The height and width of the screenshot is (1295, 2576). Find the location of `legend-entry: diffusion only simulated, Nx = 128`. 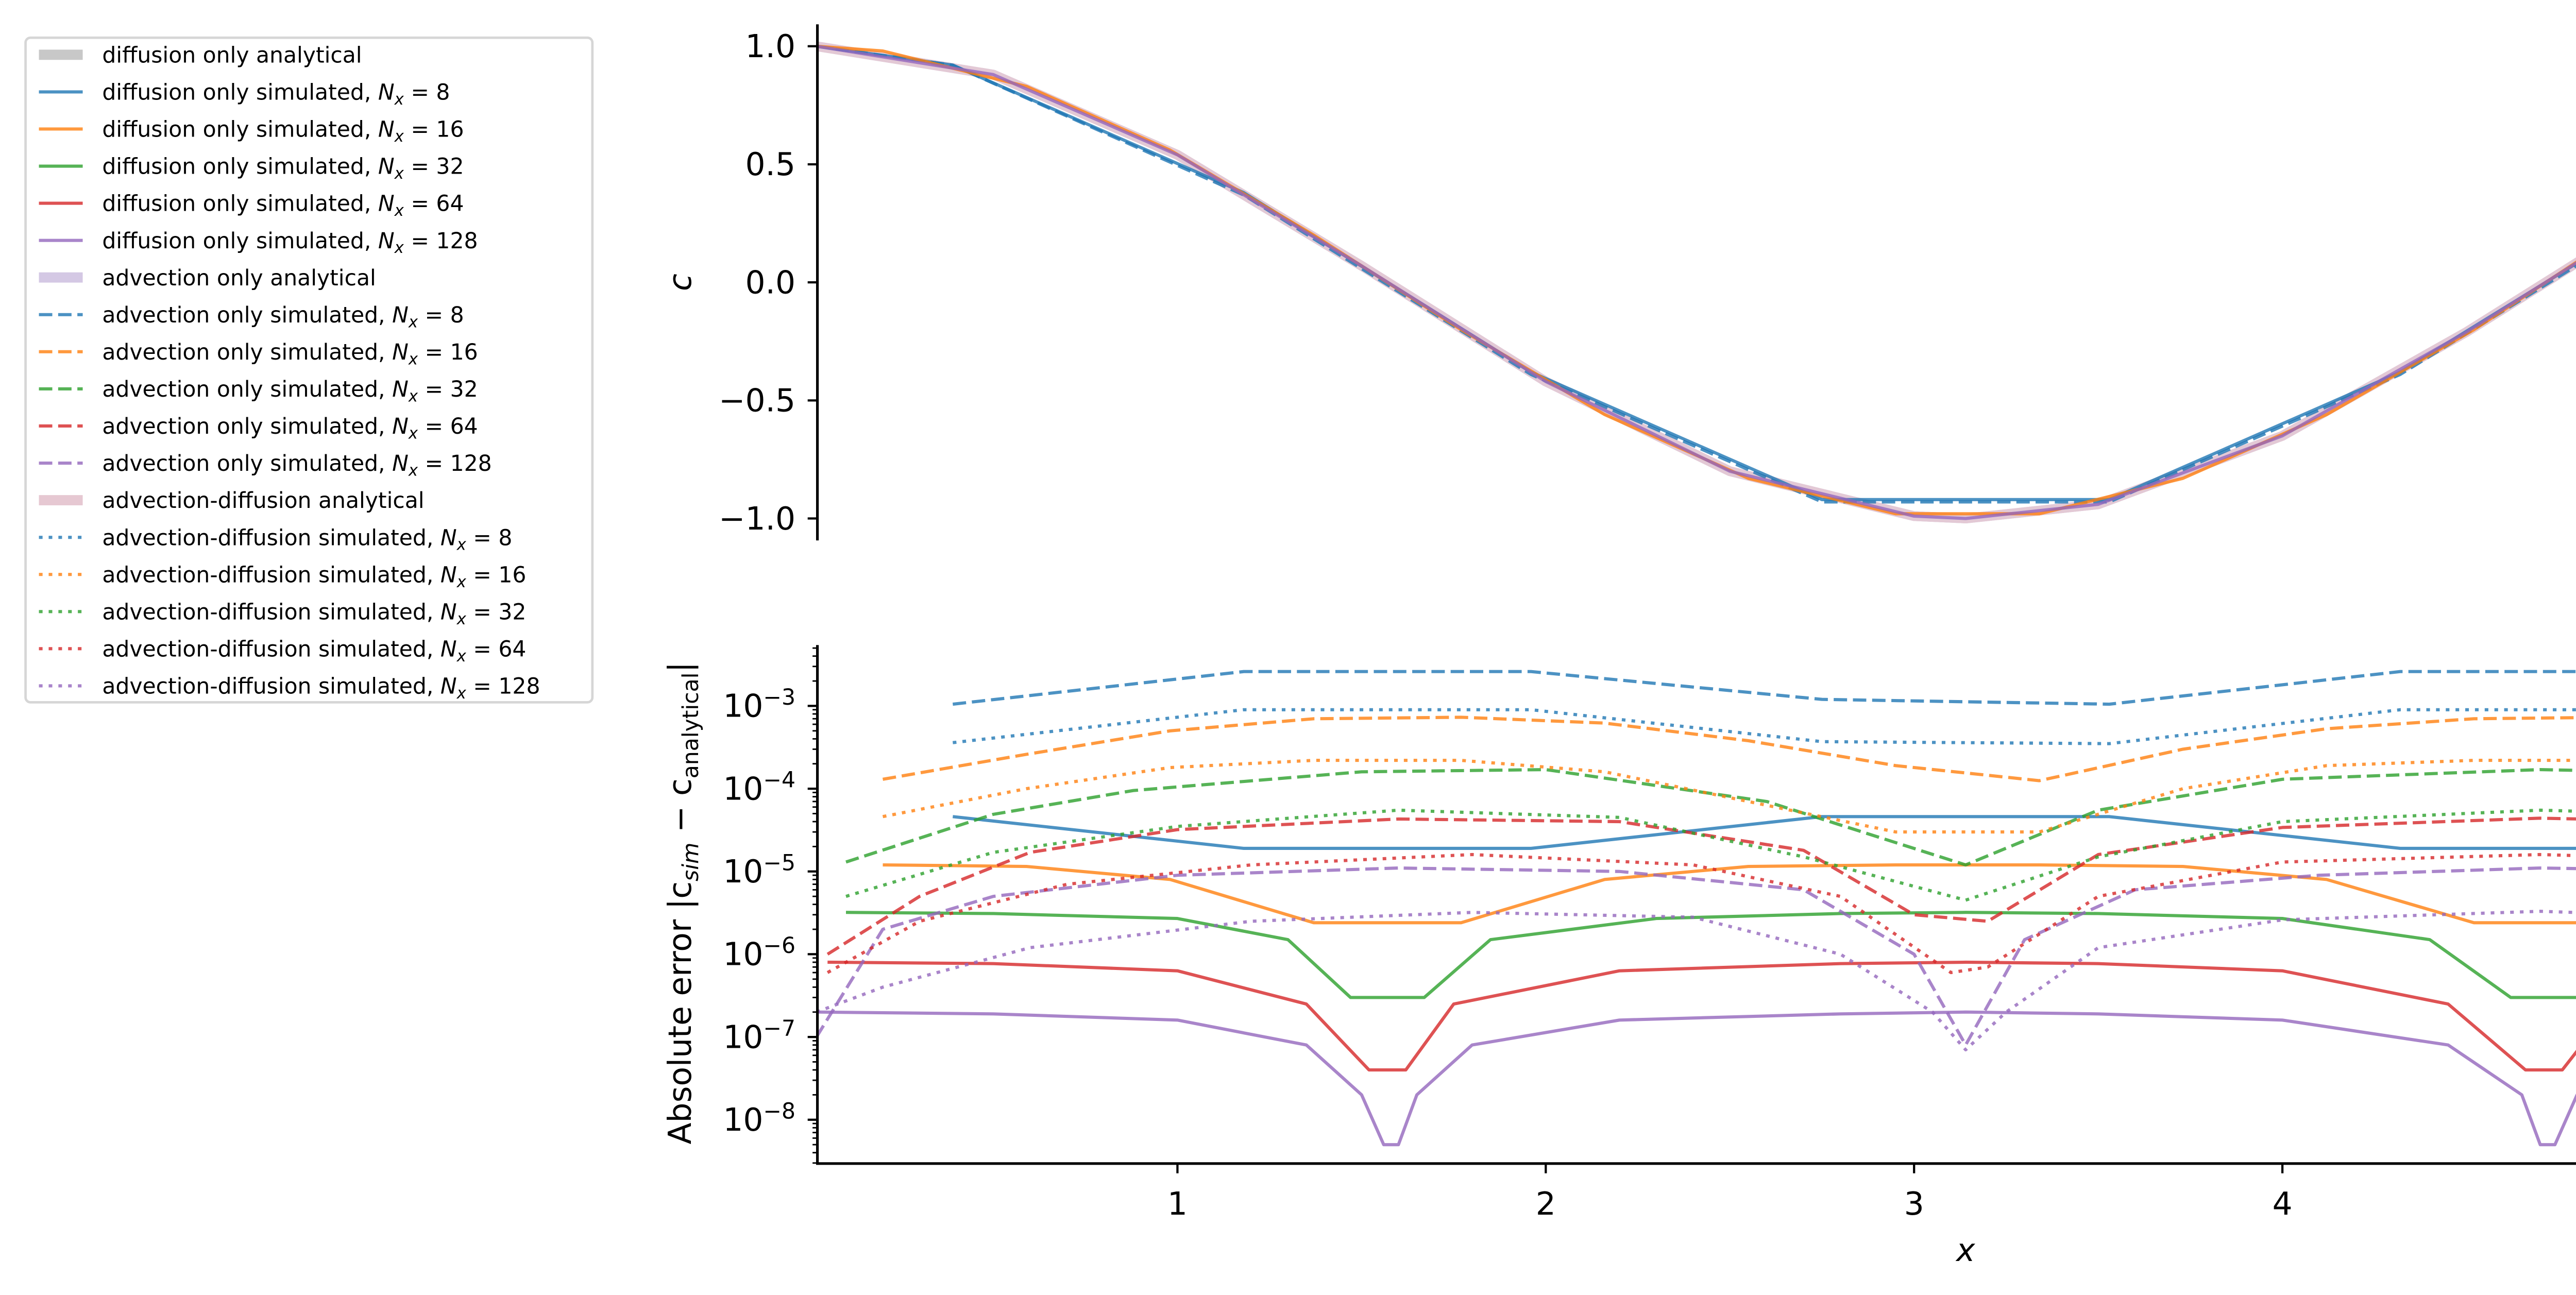

legend-entry: diffusion only simulated, Nx = 128 is located at coordinates (258, 243).